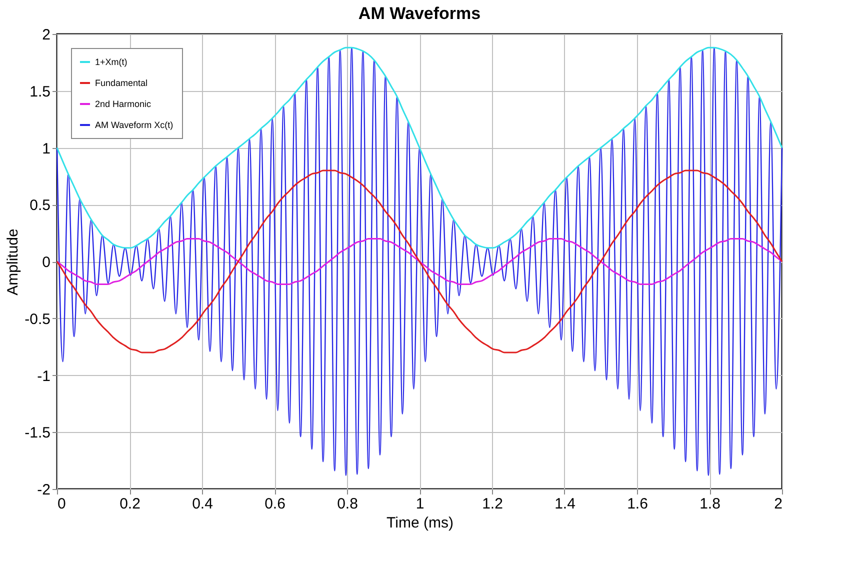 Image resolution: width=865 pixels, height=565 pixels. Describe the element at coordinates (46, 149) in the screenshot. I see `y-tick-label: 1` at that location.